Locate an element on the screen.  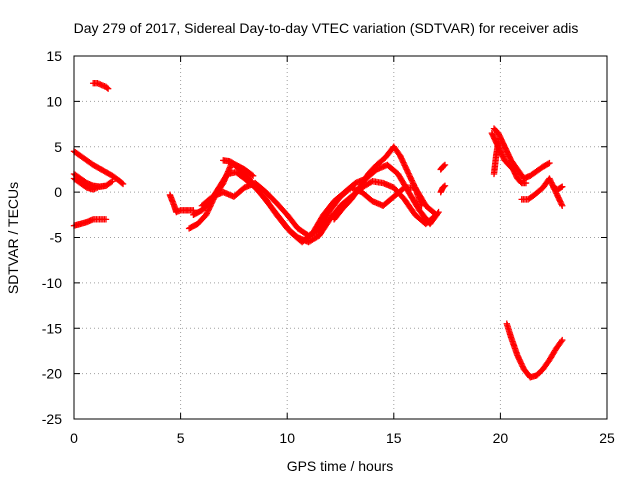
y-tick-label: 15 is located at coordinates (54, 56).